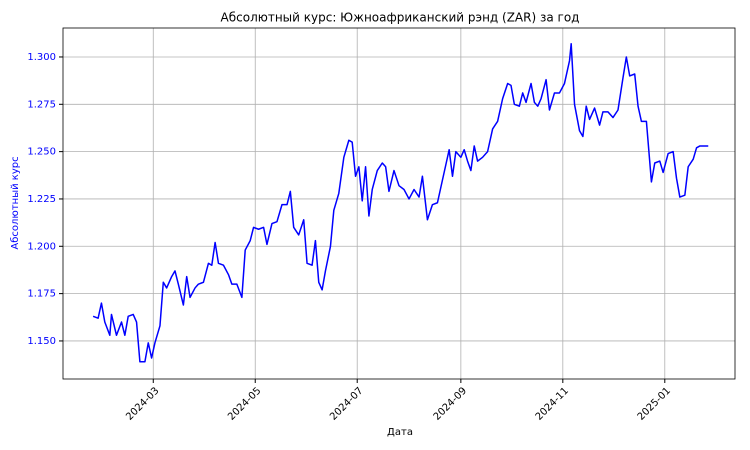 The width and height of the screenshot is (750, 450). I want to click on x-axis-label: Дата, so click(400, 432).